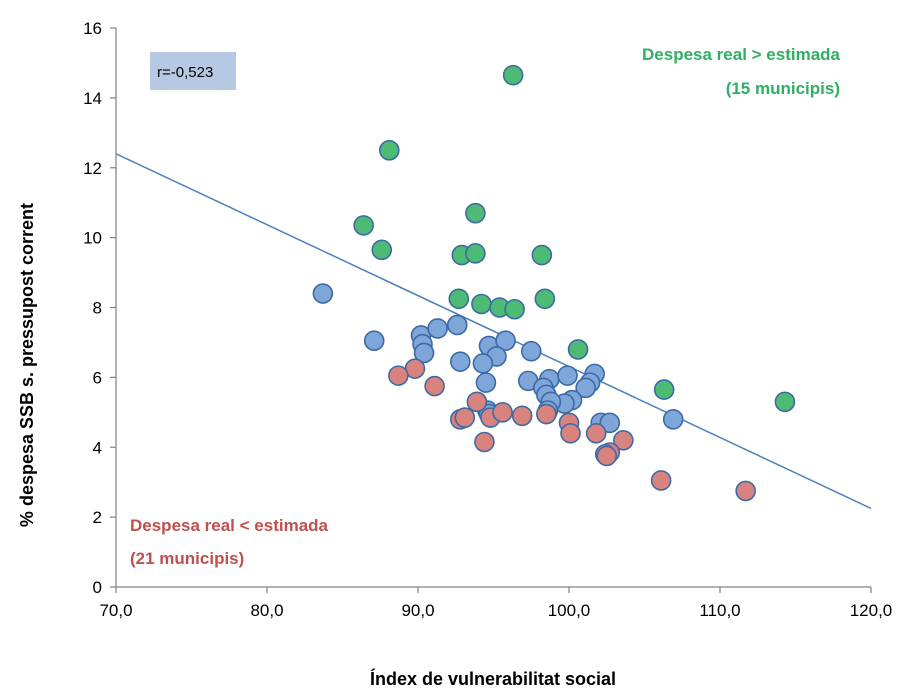 The height and width of the screenshot is (693, 901). I want to click on x-tick-labels: 70,0 80,0 90,0 100,0 110,0 120,0, so click(495, 603).